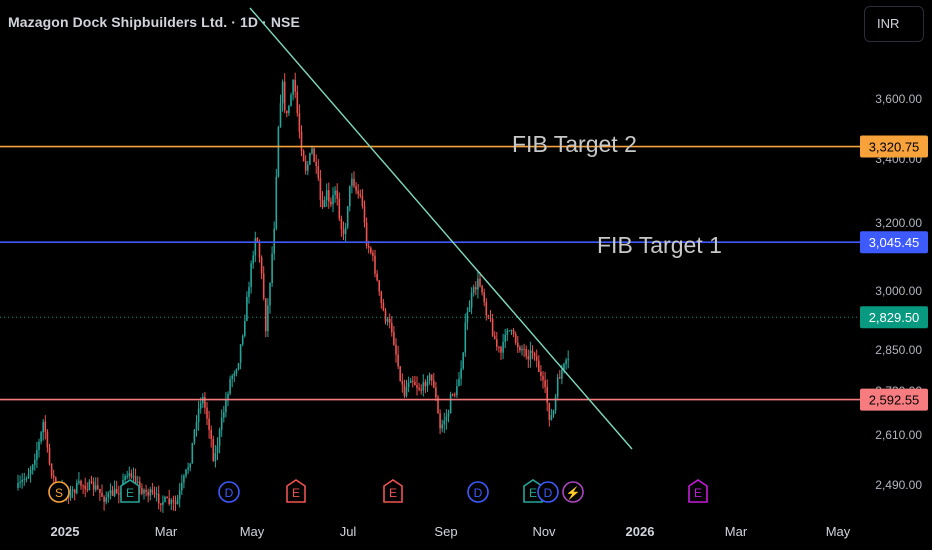 The width and height of the screenshot is (932, 550). I want to click on x-tick-label: 2026, so click(640, 531).